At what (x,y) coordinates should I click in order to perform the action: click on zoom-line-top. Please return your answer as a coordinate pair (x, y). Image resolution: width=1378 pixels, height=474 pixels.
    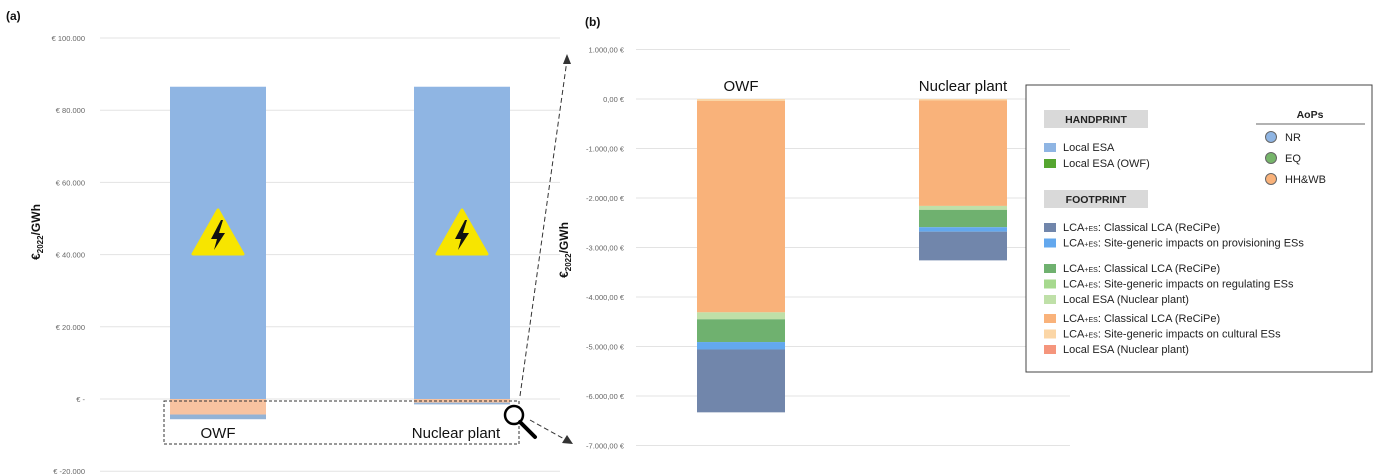
    Looking at the image, I should click on (543, 228).